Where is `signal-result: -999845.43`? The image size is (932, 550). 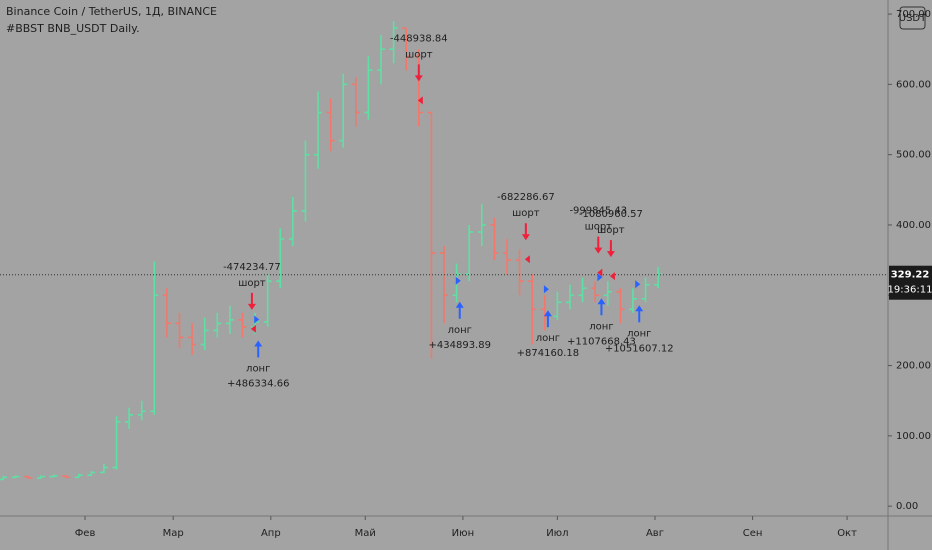 signal-result: -999845.43 is located at coordinates (598, 211).